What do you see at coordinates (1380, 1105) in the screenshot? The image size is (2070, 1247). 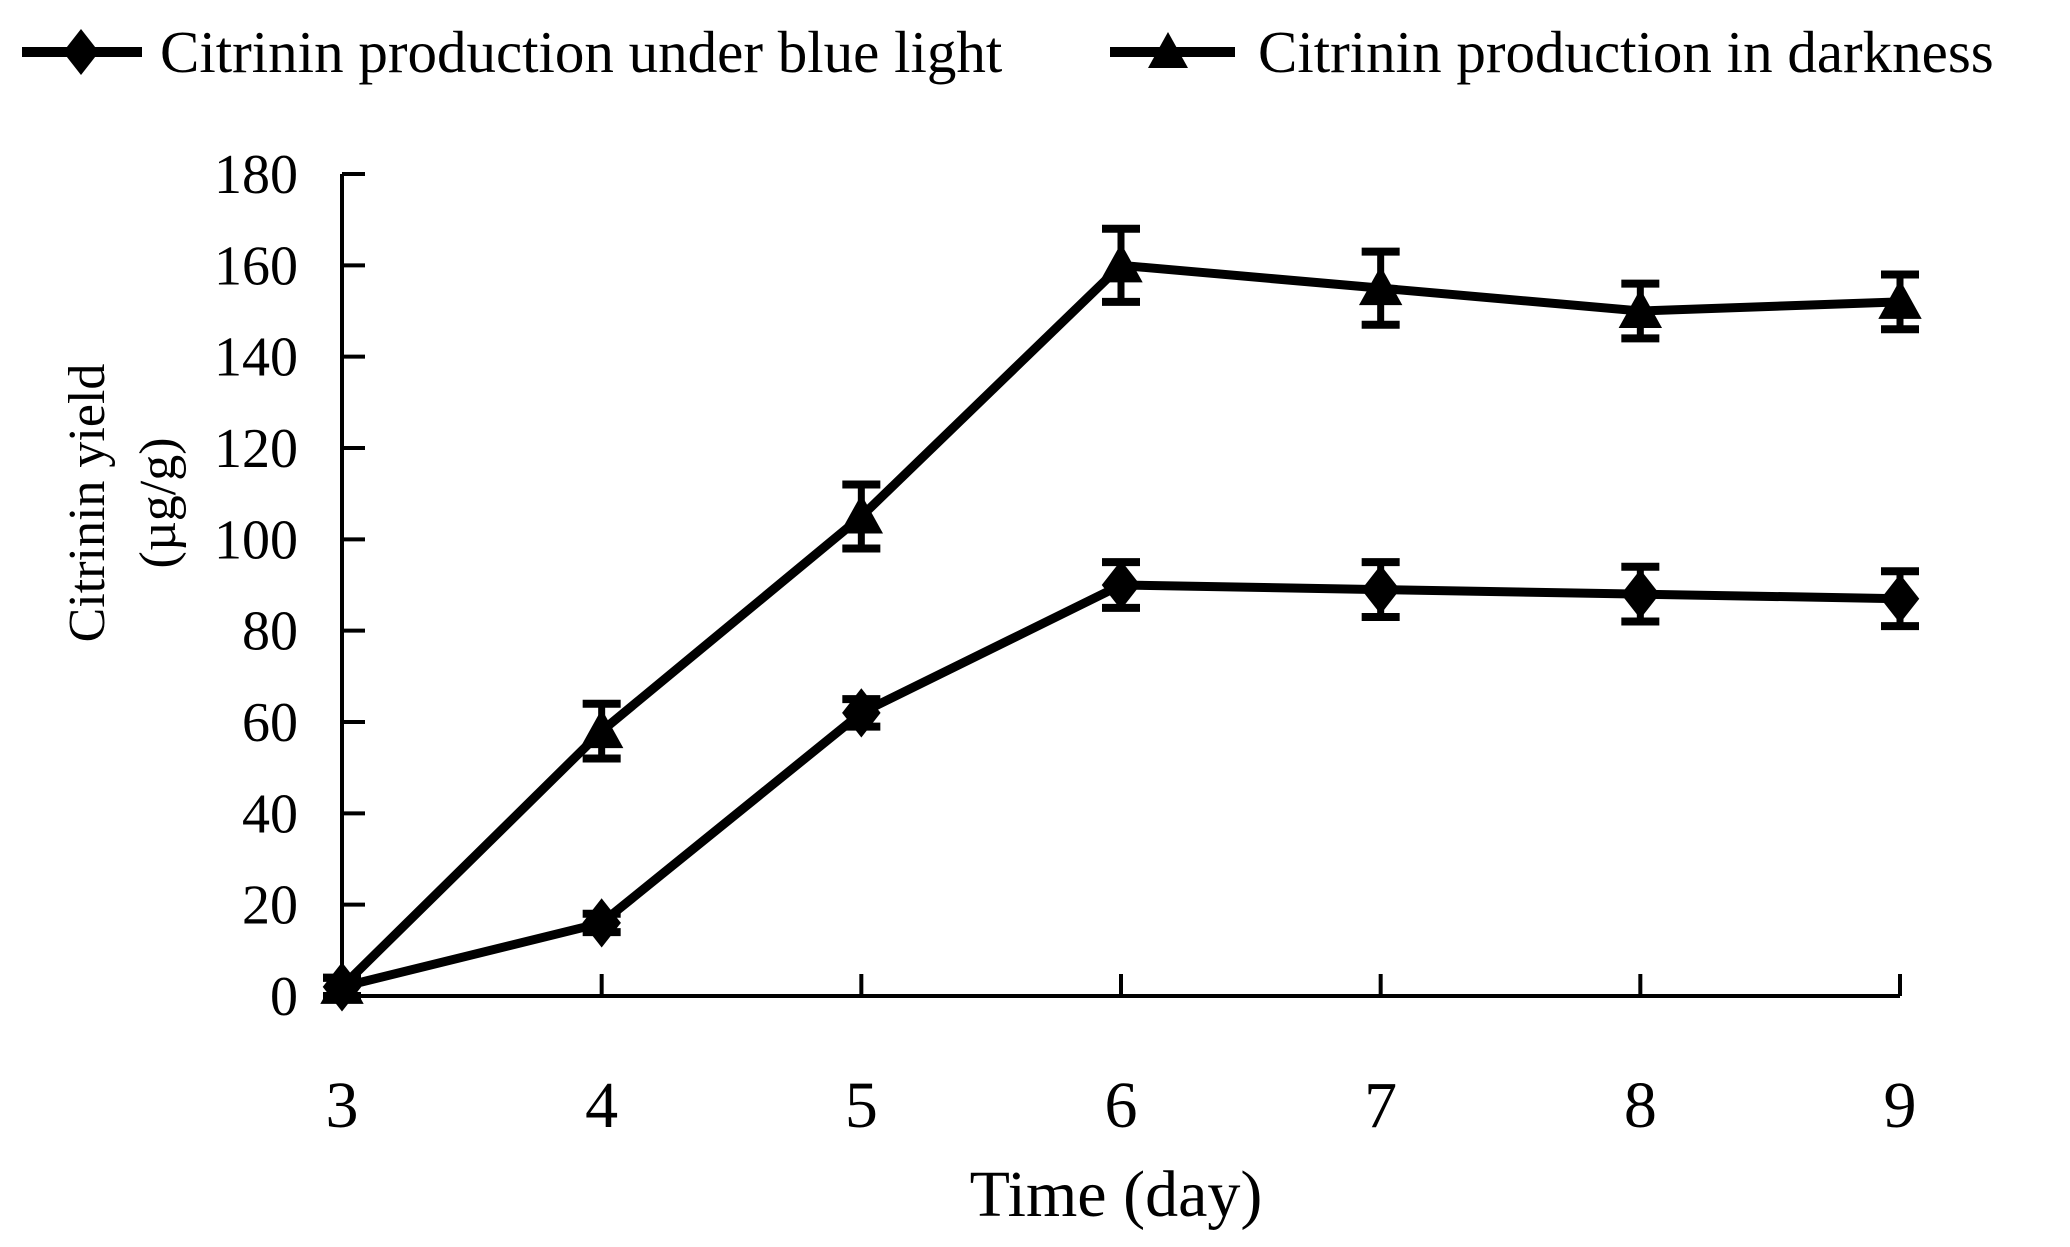 I see `x-tick-label: 7` at bounding box center [1380, 1105].